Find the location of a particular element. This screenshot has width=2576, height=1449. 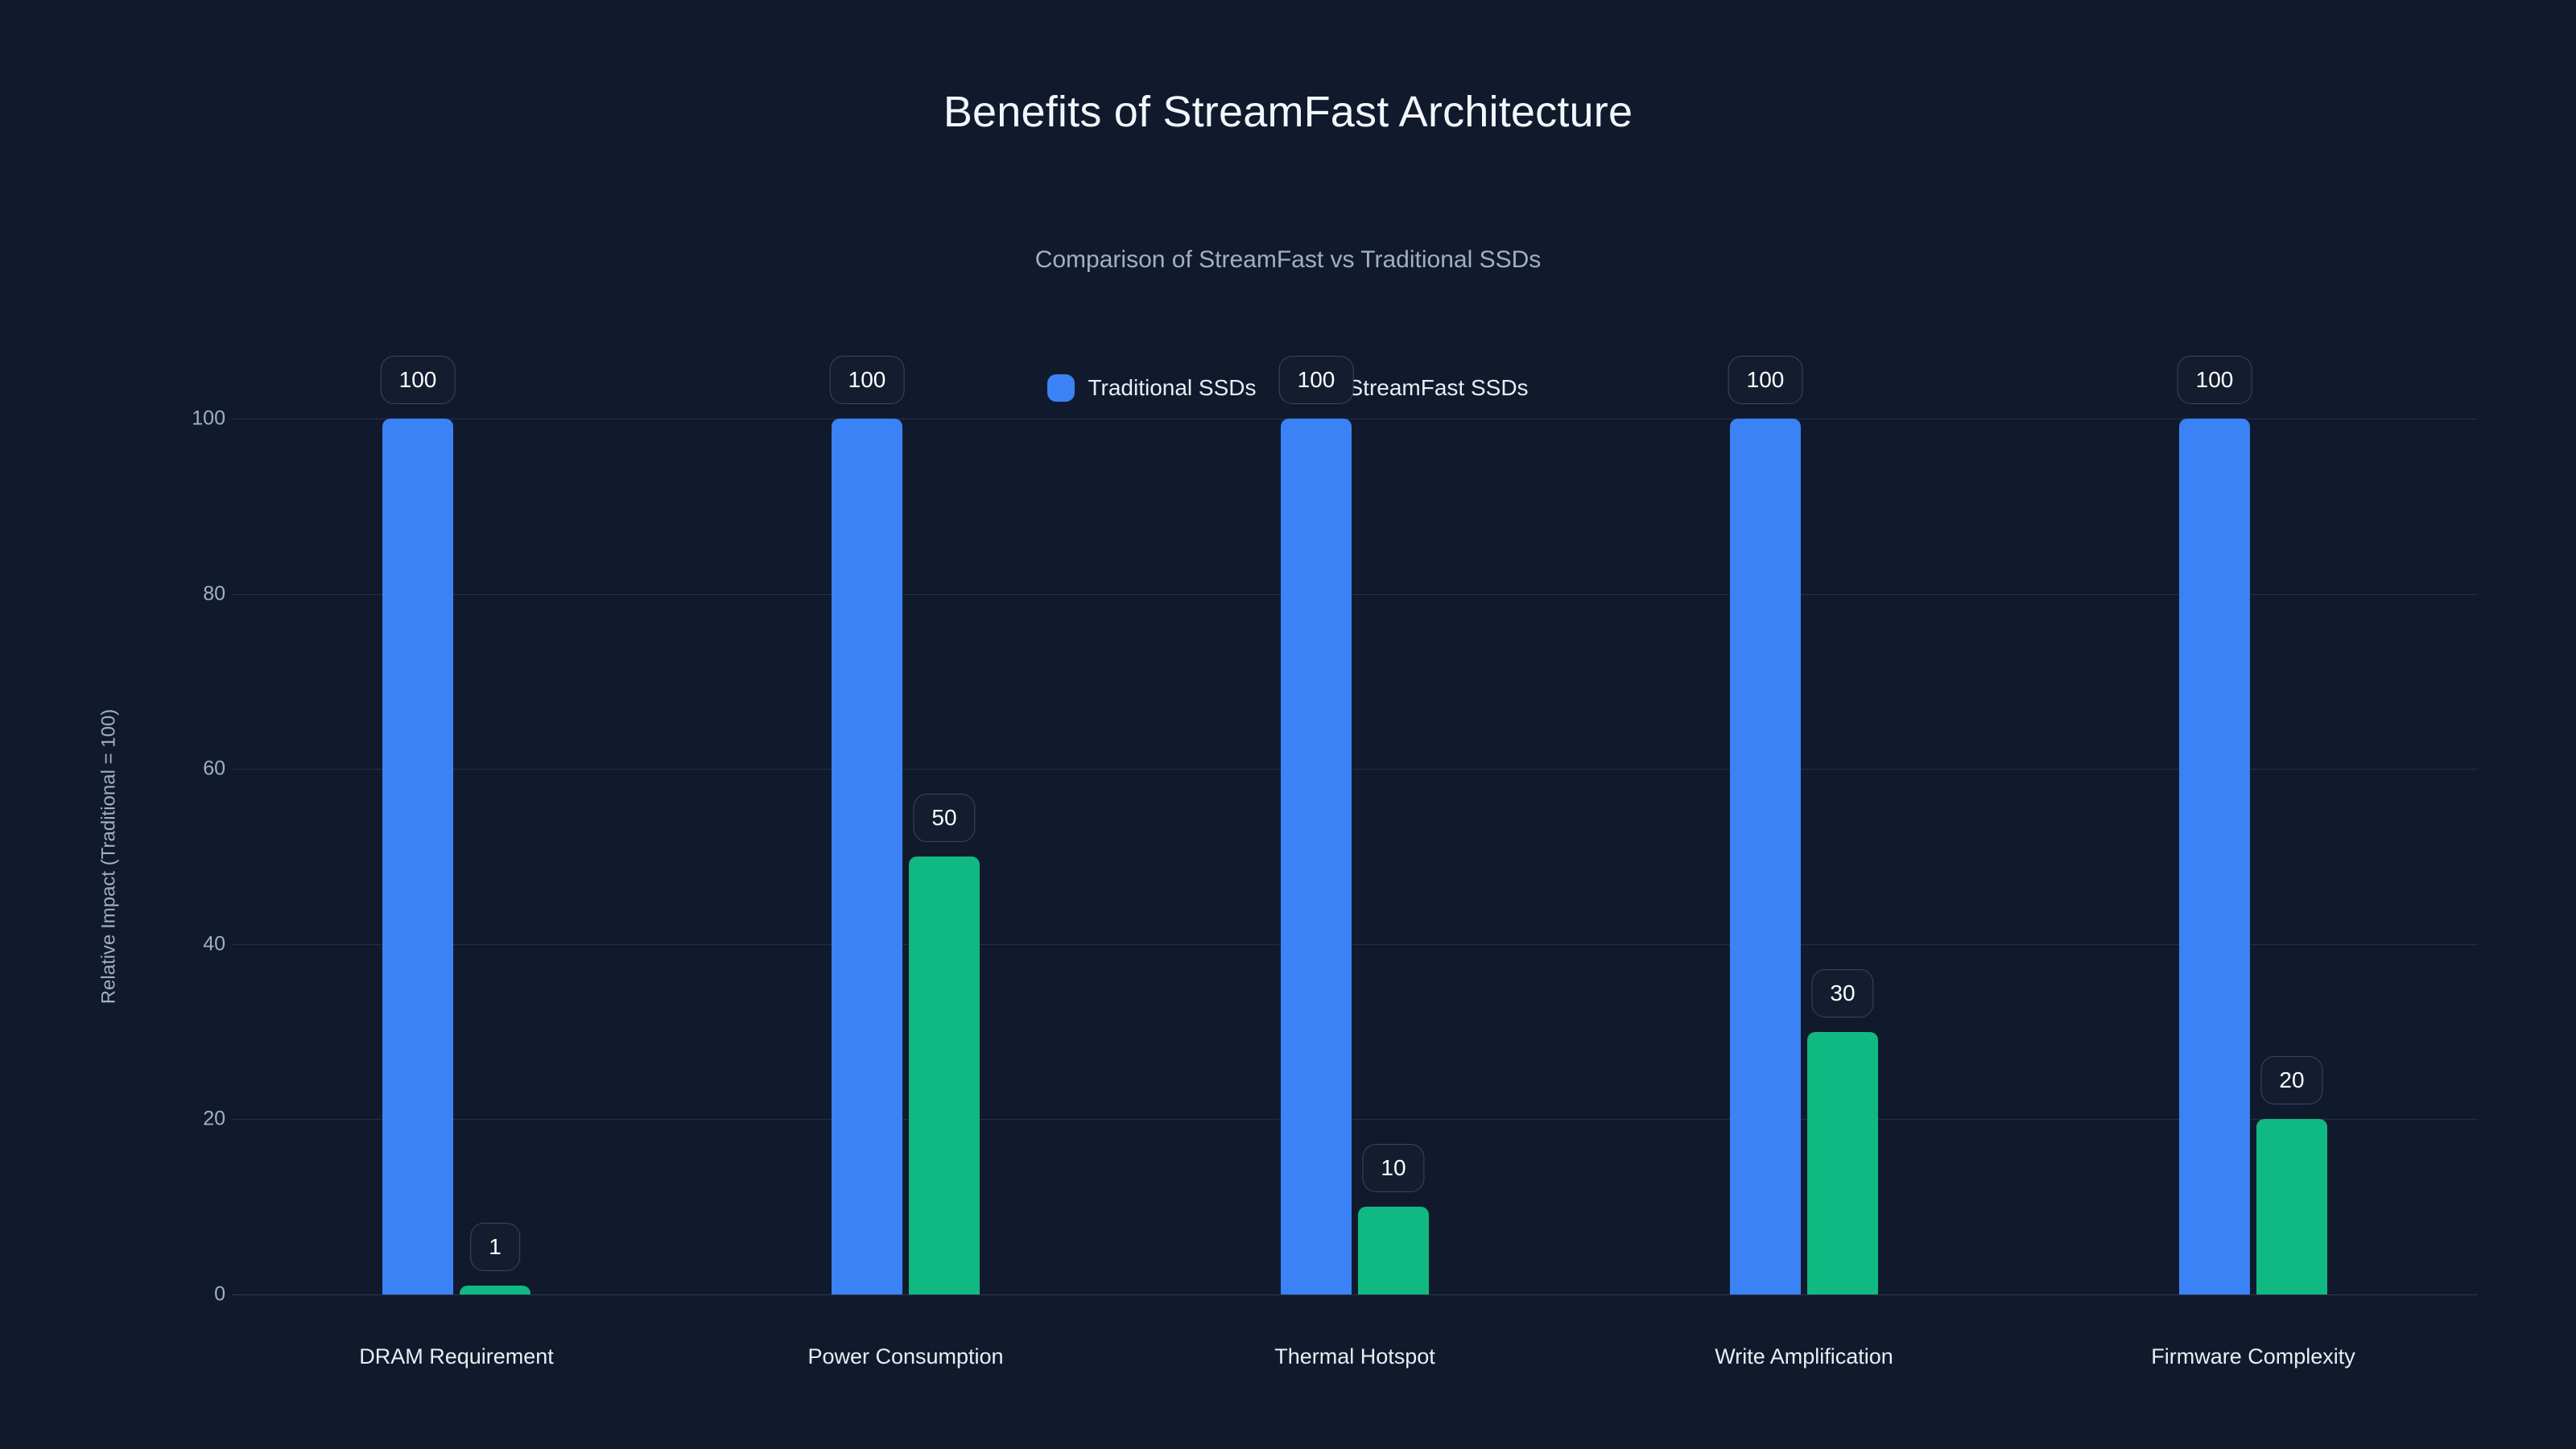

y-axis-tick-label: 60 is located at coordinates (214, 768).